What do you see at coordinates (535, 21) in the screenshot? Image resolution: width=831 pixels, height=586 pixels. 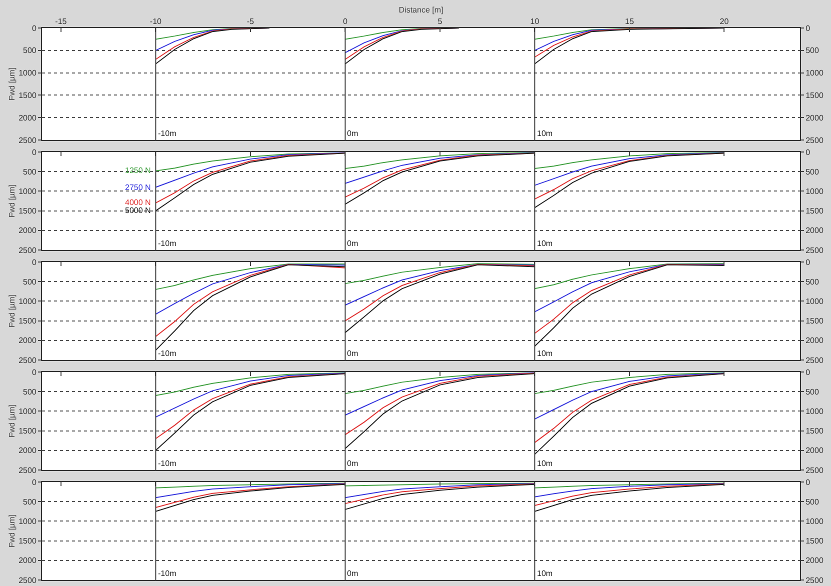 I see `x-tick-label: 10` at bounding box center [535, 21].